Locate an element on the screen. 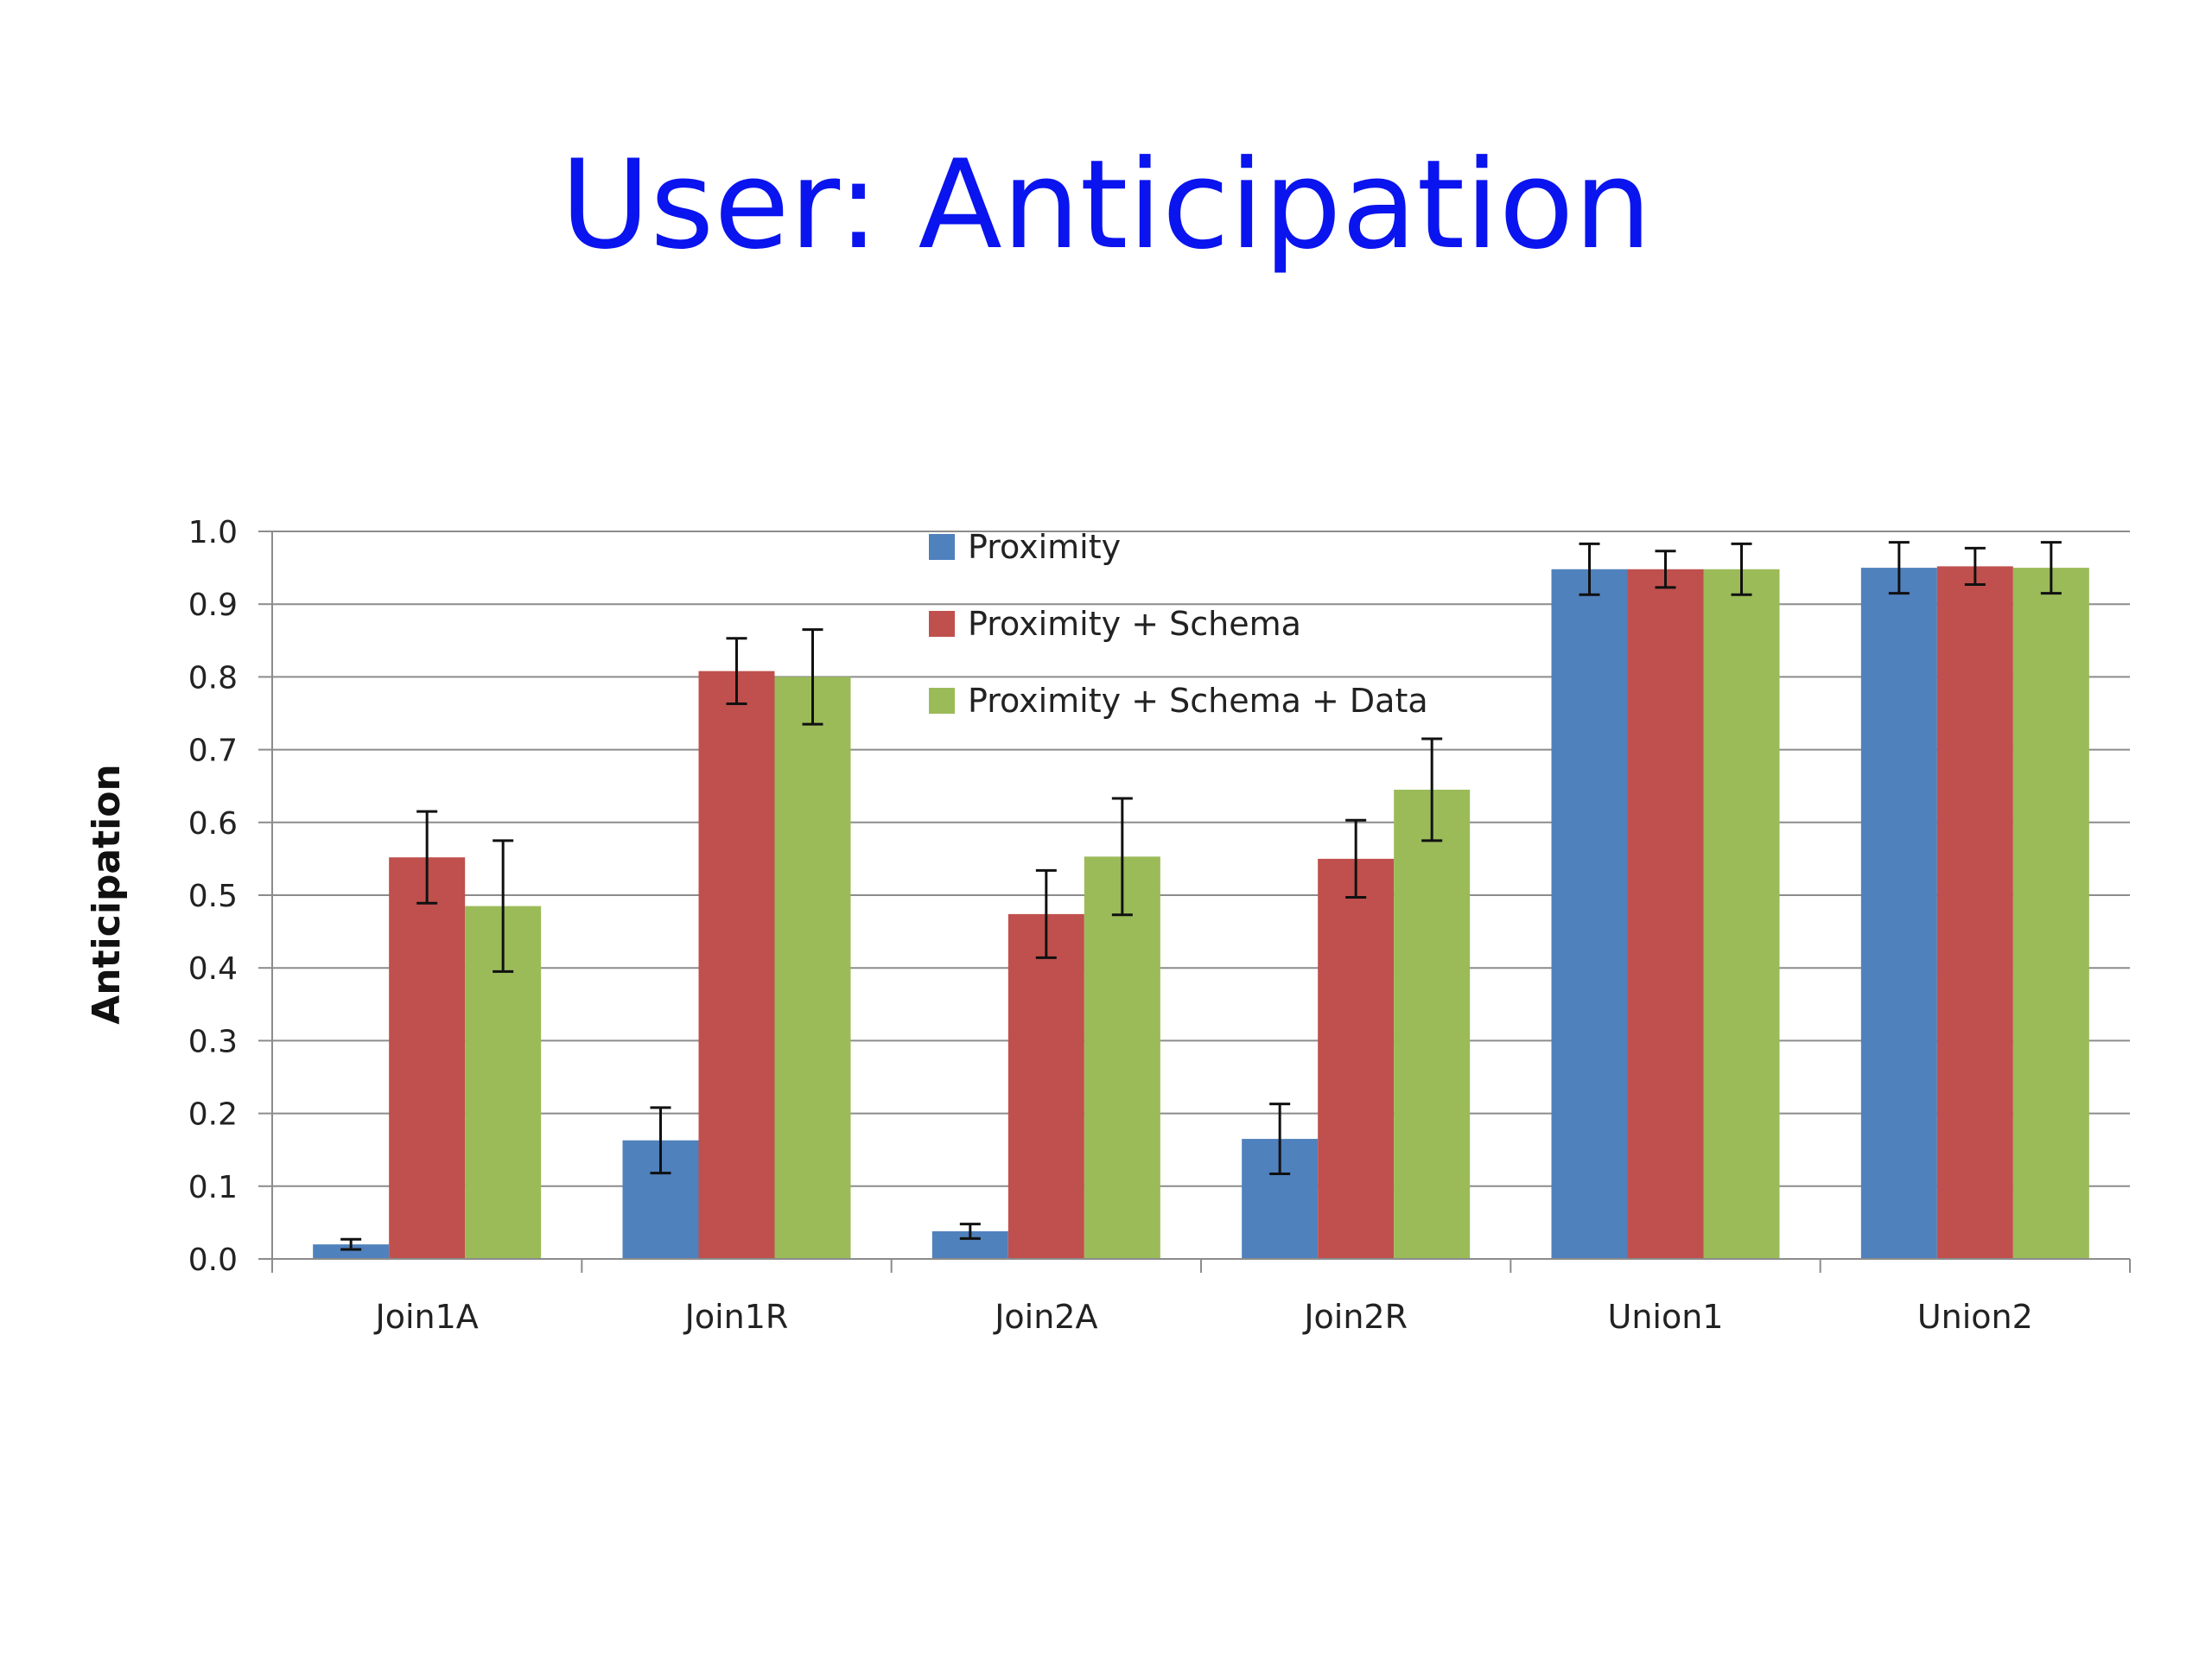 The image size is (2212, 1659). y-axis-title: Anticipation is located at coordinates (107, 894).